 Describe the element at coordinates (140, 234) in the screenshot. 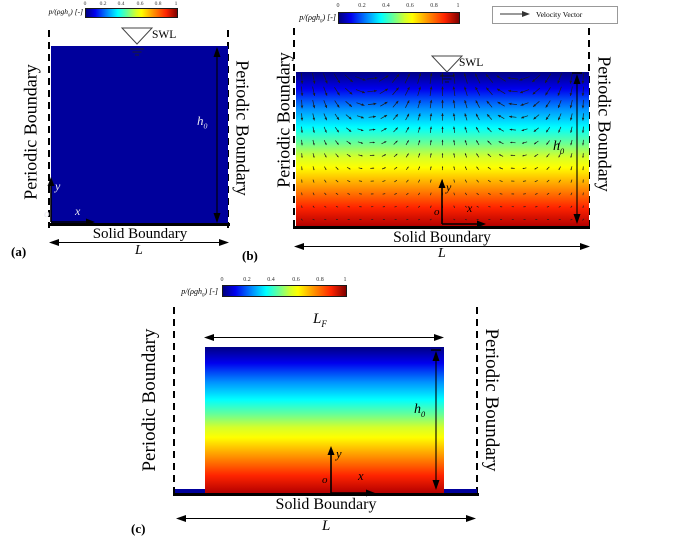

I see `solid-boundary-label-a: Solid Boundary` at that location.